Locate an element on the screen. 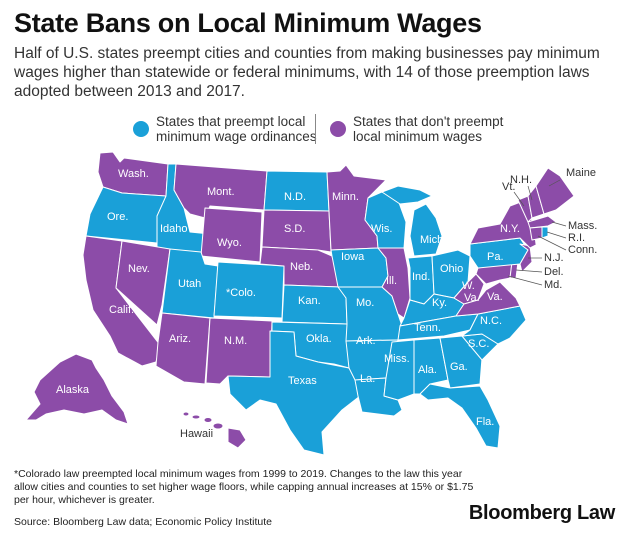 The height and width of the screenshot is (551, 633). state-nm is located at coordinates (239, 351).